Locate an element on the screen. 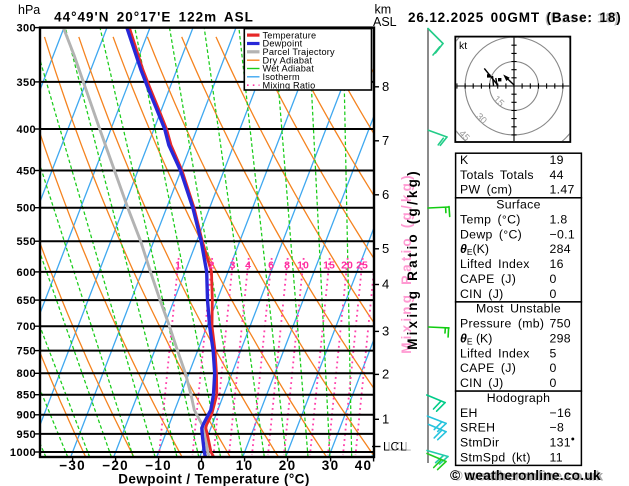  svg-text: 700 is located at coordinates (26, 327).